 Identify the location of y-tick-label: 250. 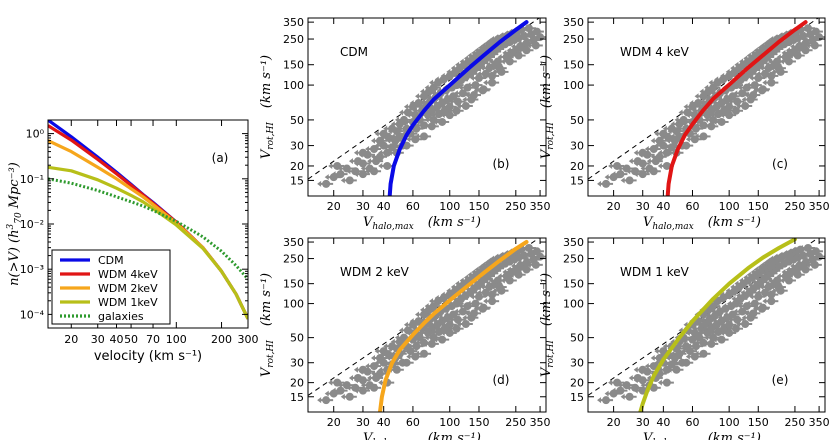
(573, 39).